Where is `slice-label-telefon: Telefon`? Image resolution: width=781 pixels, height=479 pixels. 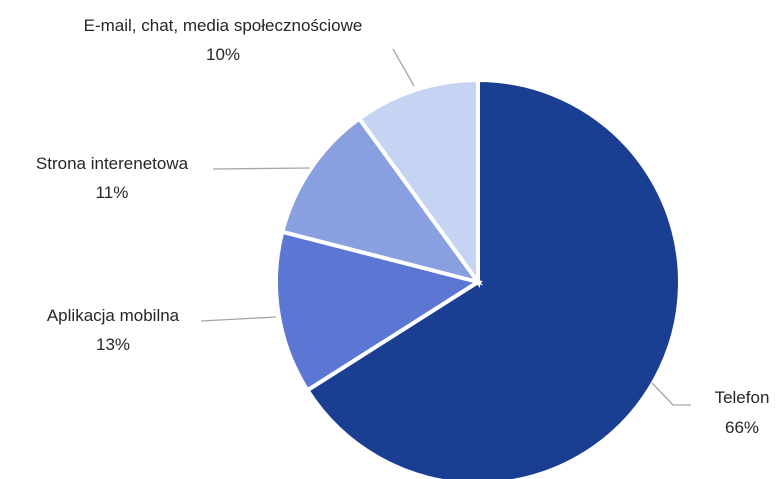
slice-label-telefon: Telefon is located at coordinates (742, 397).